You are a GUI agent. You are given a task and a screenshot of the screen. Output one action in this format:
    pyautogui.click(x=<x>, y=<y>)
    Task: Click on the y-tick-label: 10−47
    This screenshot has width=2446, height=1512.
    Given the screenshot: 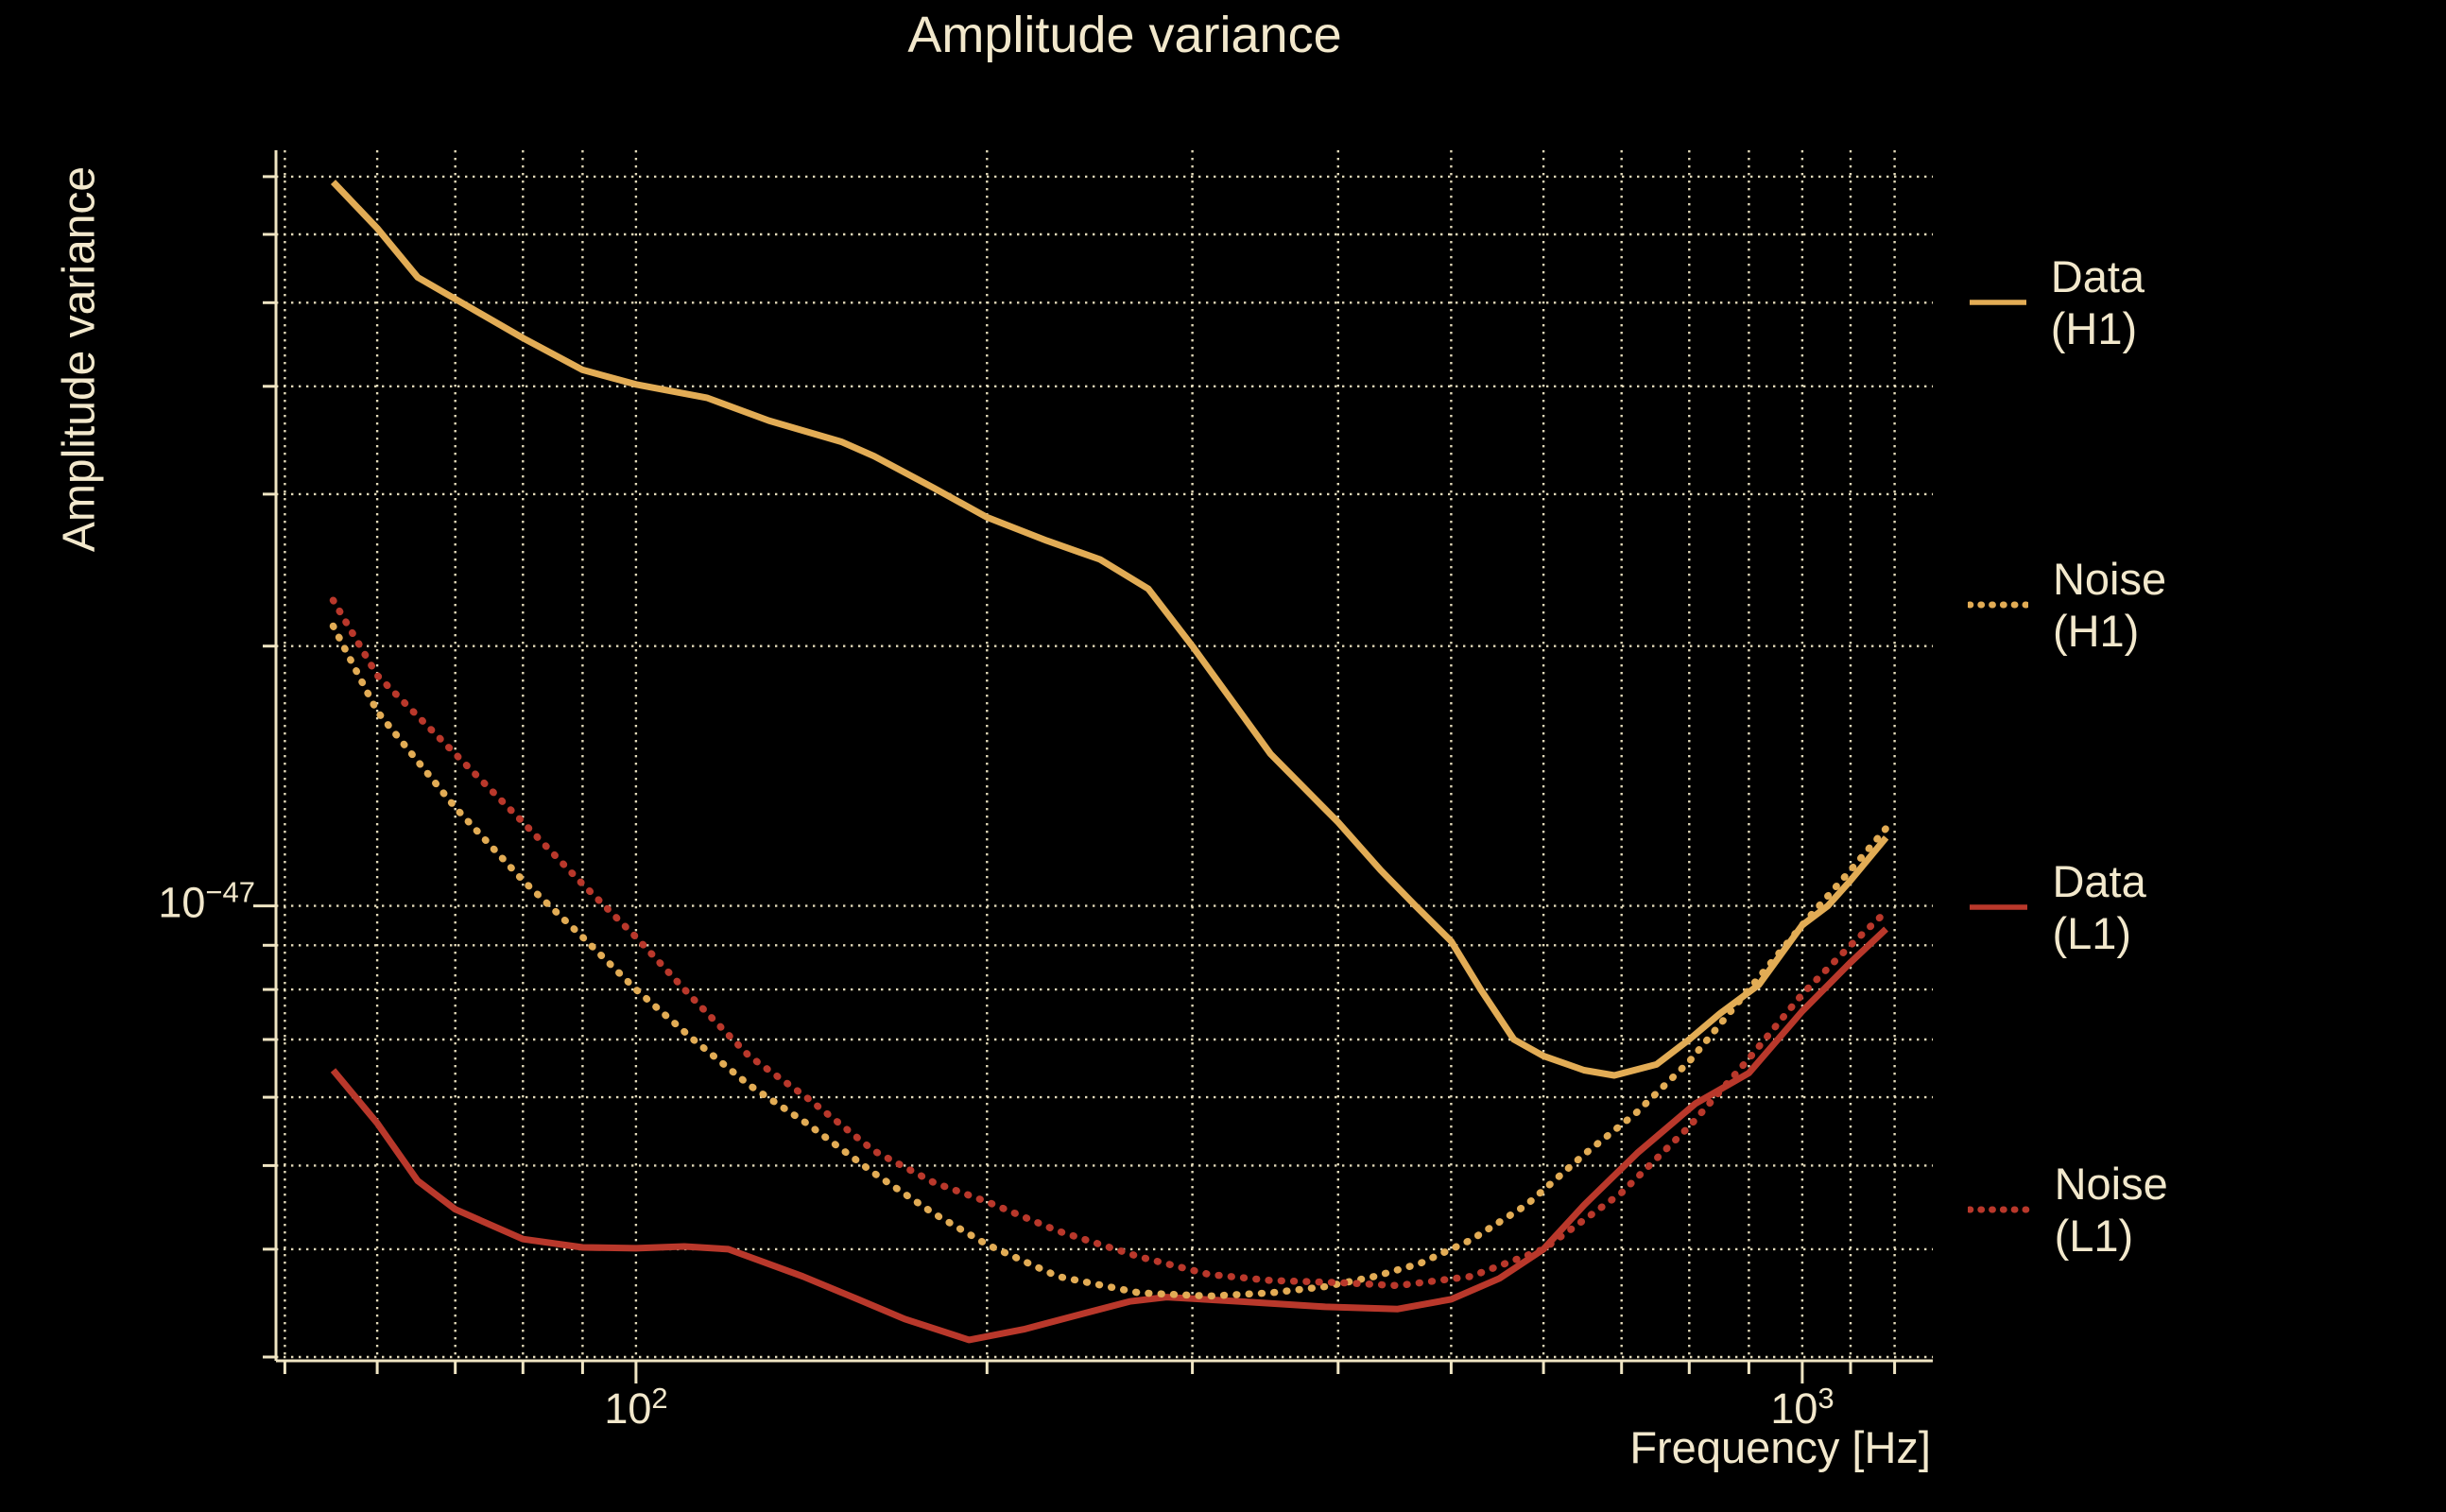 What is the action you would take?
    pyautogui.click(x=207, y=902)
    